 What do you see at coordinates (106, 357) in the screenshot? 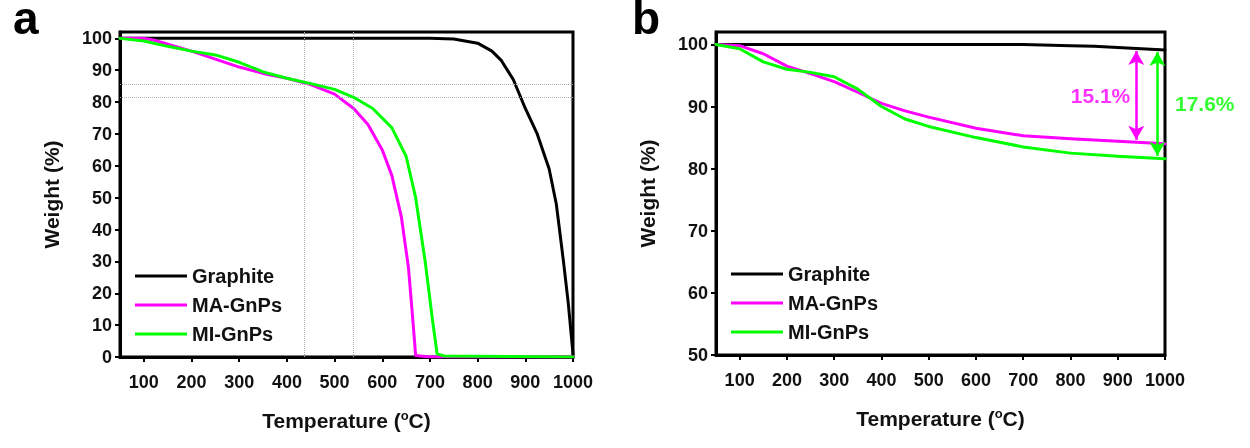
I see `y-tick-label: 0` at bounding box center [106, 357].